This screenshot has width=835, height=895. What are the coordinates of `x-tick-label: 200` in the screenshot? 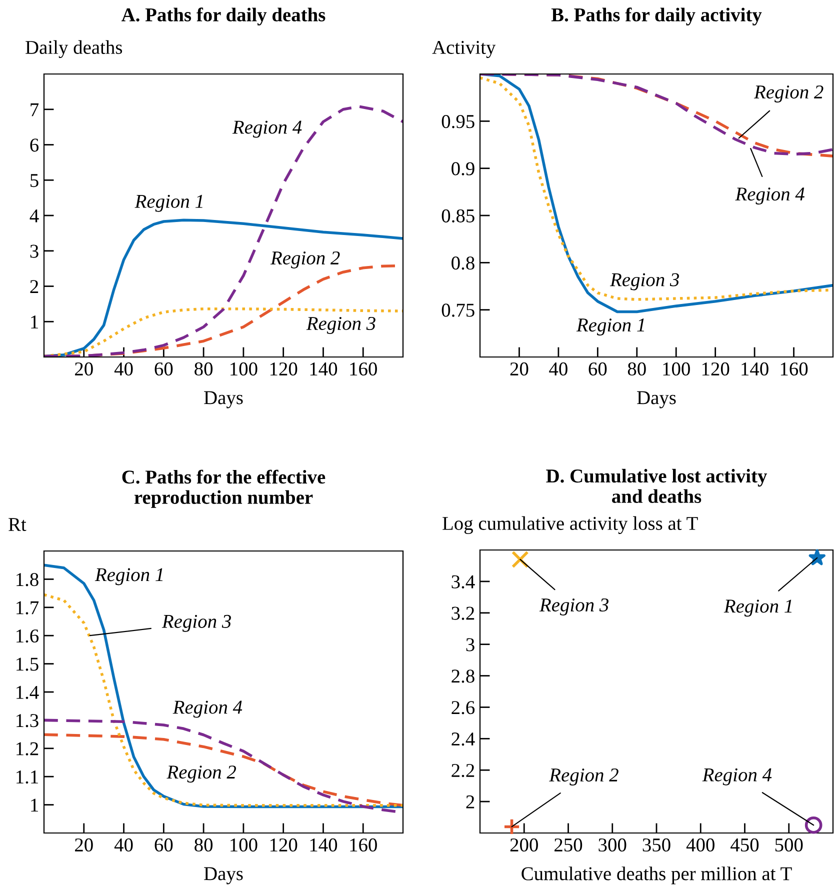 It's located at (524, 845).